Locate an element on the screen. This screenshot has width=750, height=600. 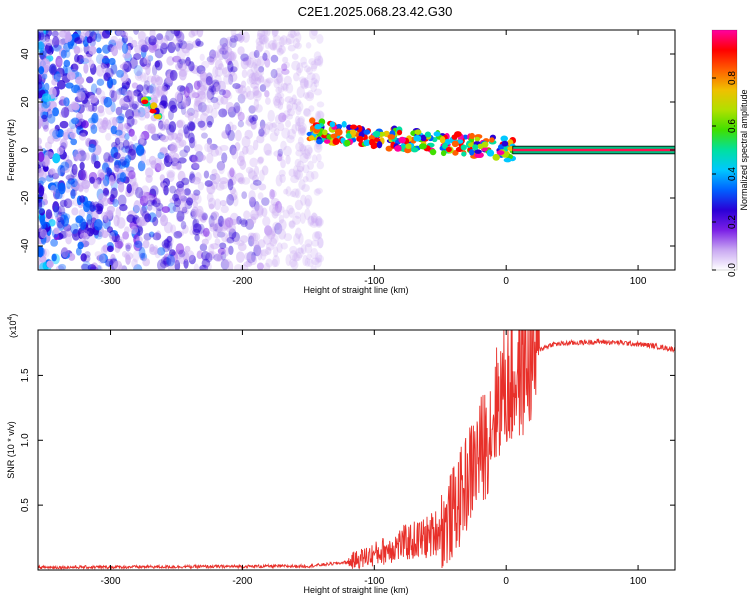
spectrogram-x-tick-label: -300 is located at coordinates (111, 281).